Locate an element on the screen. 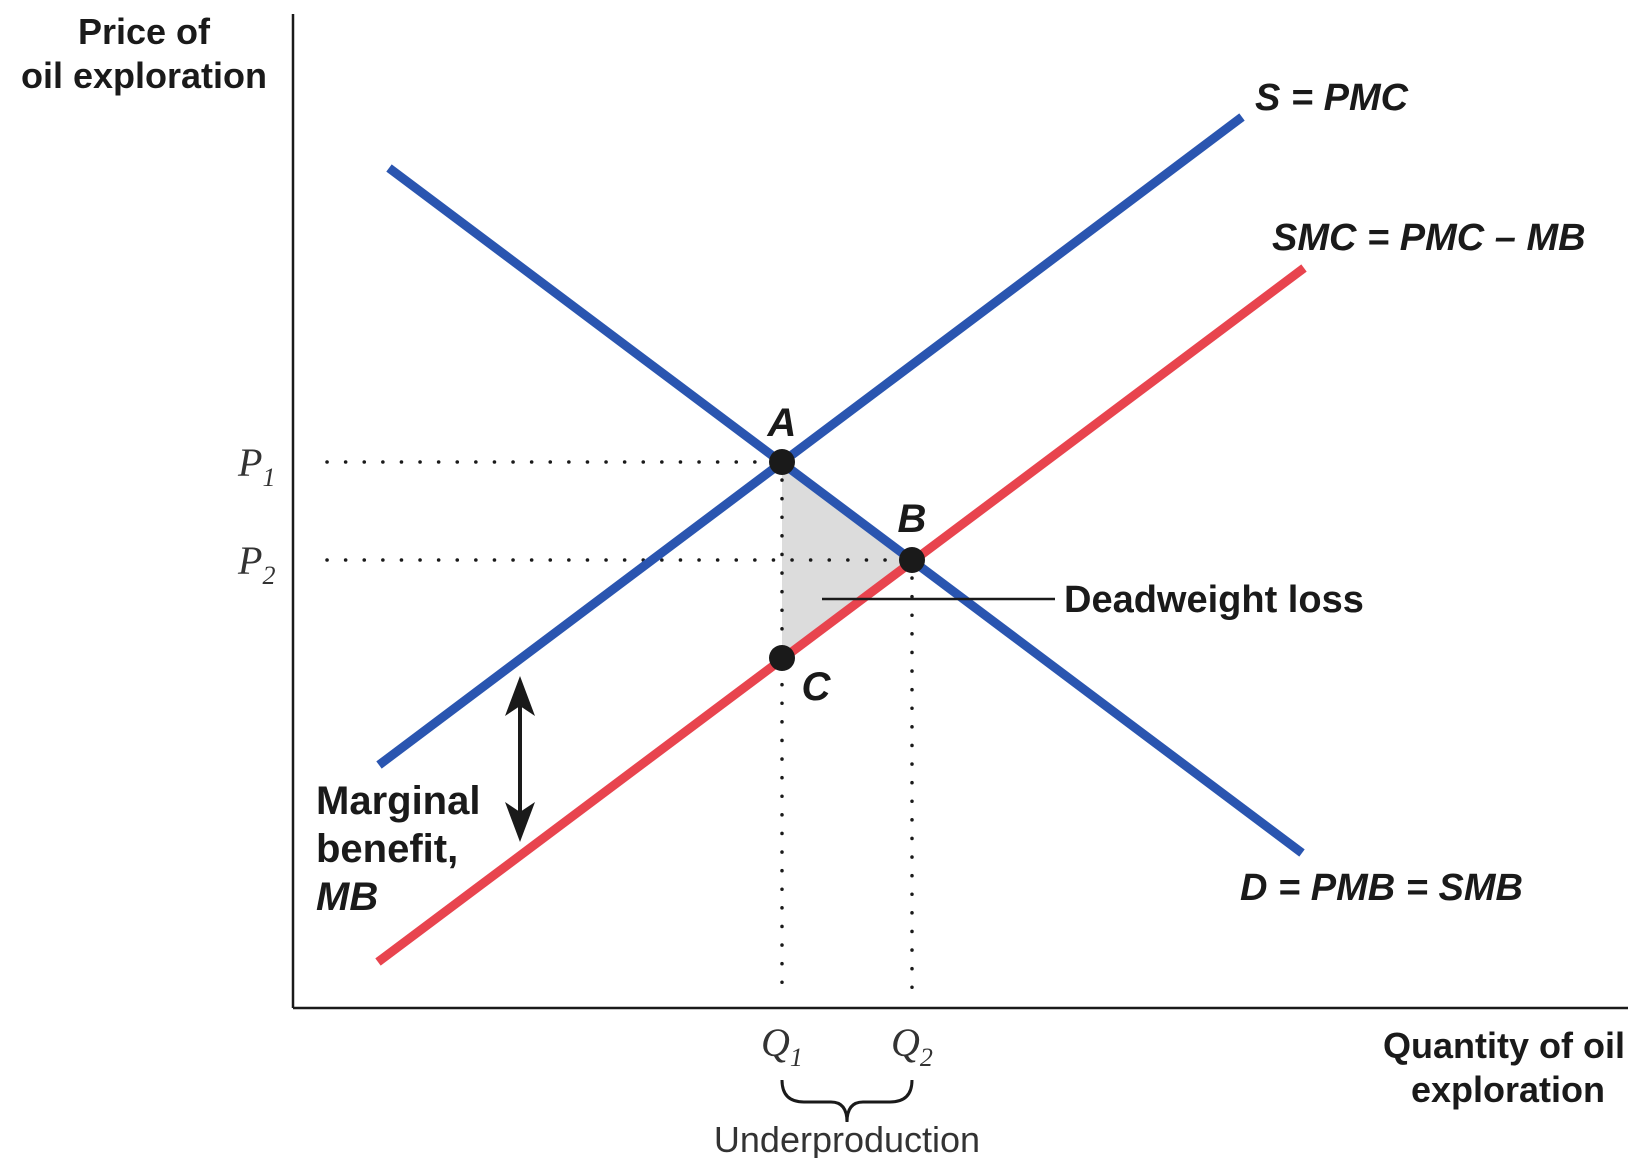 The height and width of the screenshot is (1158, 1632). point-c is located at coordinates (782, 658).